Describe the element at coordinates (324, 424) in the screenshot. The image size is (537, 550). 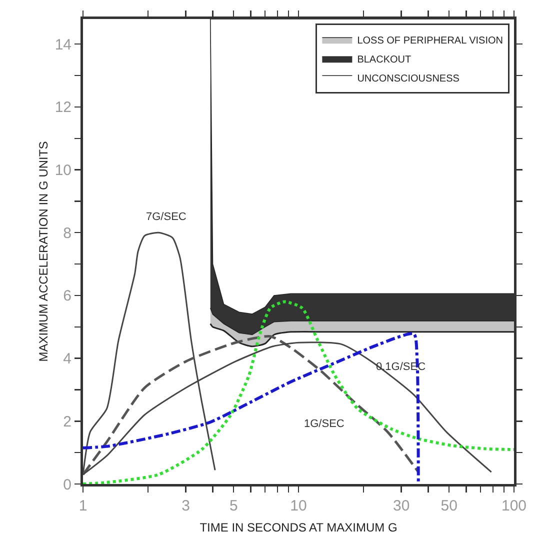
I see `annotation: 1G/SEC` at that location.